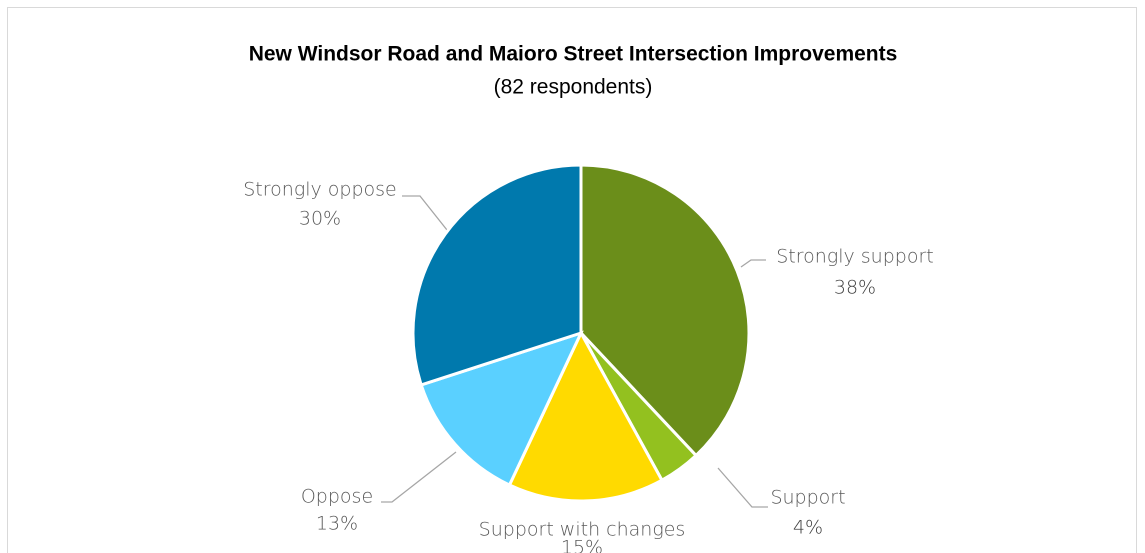  Describe the element at coordinates (582, 530) in the screenshot. I see `slice-label: Support with changes` at that location.